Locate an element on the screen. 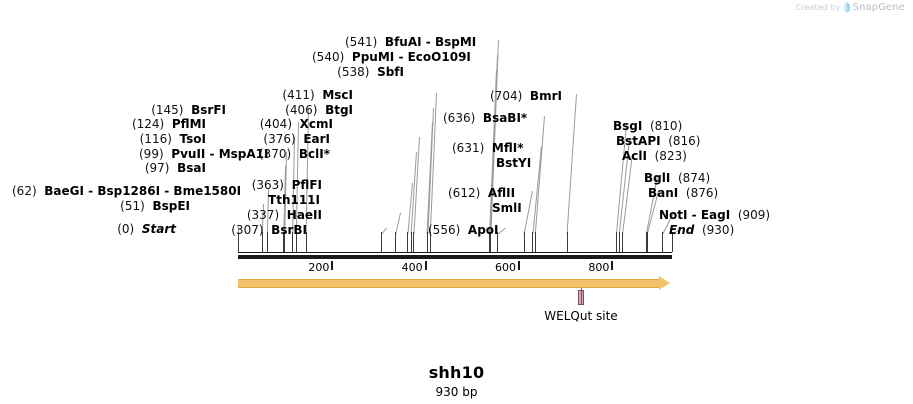 The image size is (913, 404). enzyme-name: AflII is located at coordinates (501, 193).